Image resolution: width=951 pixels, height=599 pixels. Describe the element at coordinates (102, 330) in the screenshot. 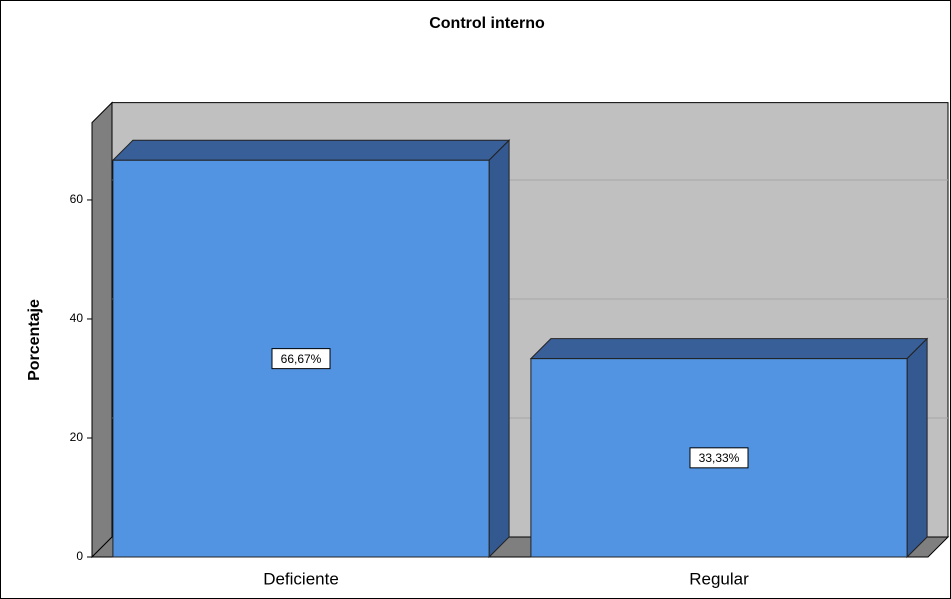

I see `left-wall` at that location.